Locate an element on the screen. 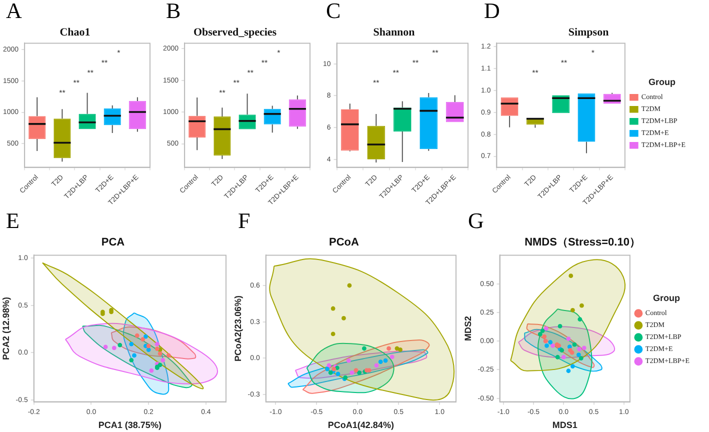 This screenshot has width=709, height=432. text: F is located at coordinates (244, 221).